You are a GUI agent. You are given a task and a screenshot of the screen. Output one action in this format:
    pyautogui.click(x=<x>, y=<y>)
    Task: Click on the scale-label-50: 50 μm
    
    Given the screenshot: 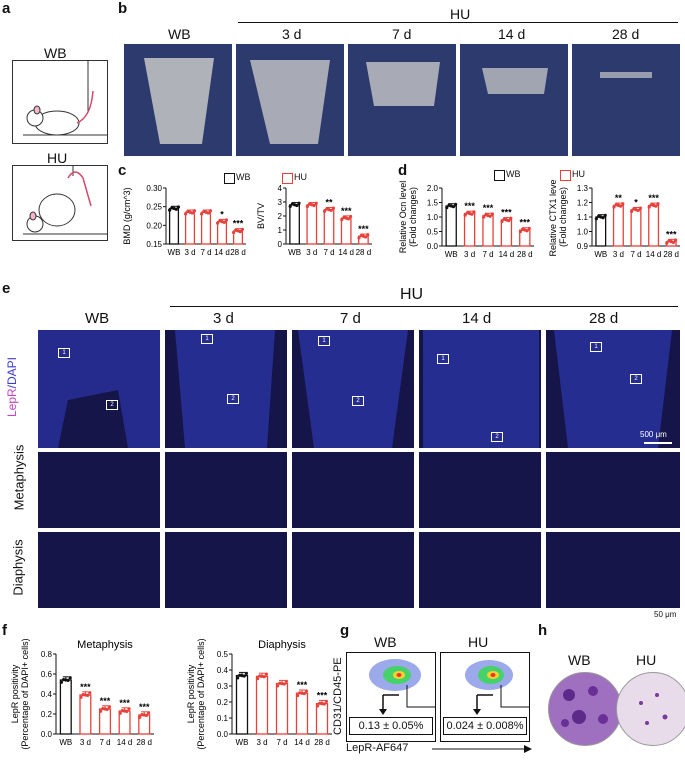 What is the action you would take?
    pyautogui.click(x=665, y=614)
    